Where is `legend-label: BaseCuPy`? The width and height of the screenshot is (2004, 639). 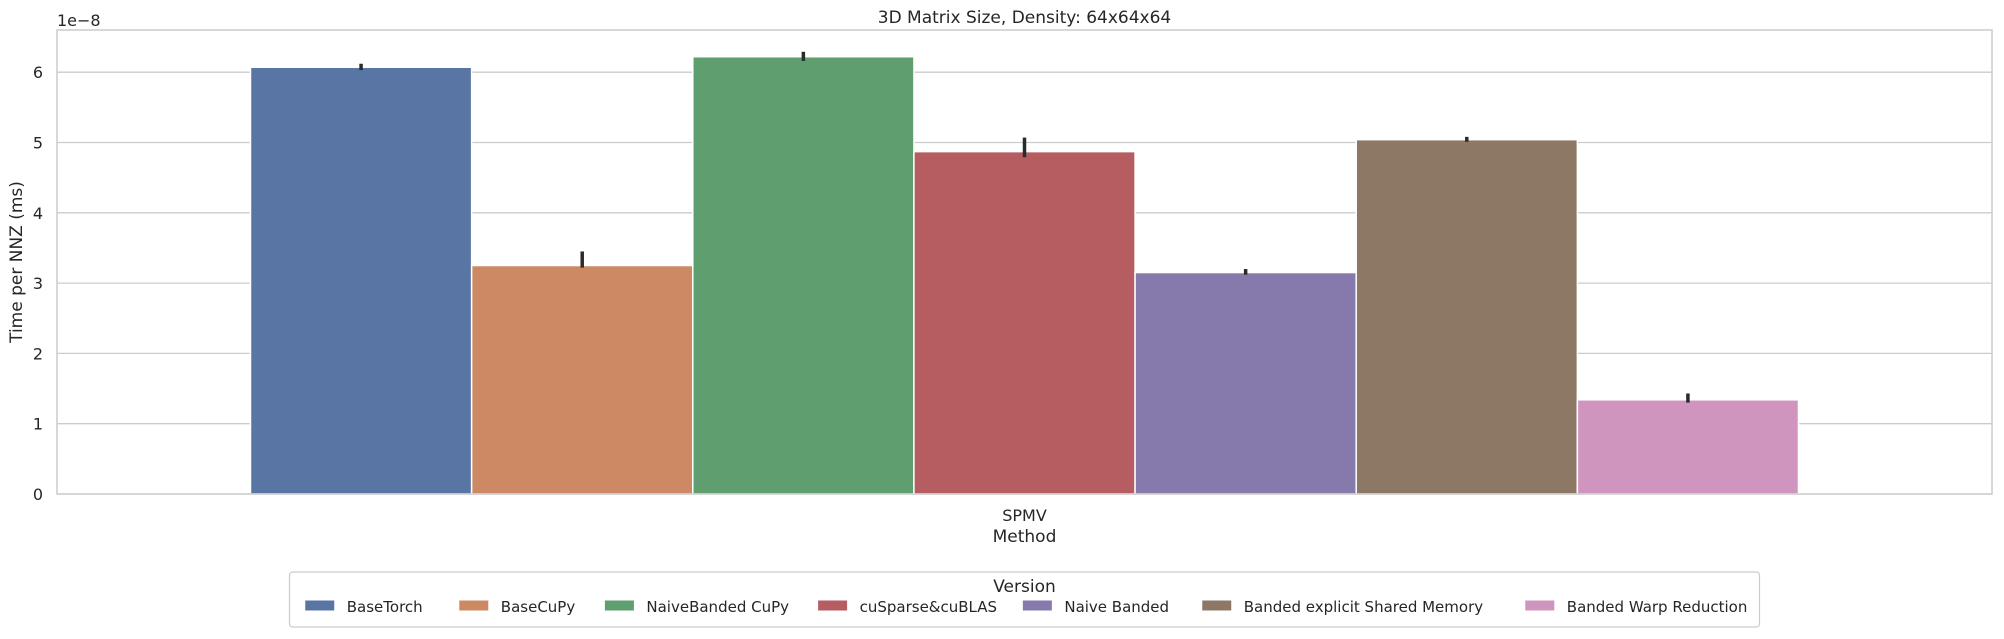 legend-label: BaseCuPy is located at coordinates (538, 607).